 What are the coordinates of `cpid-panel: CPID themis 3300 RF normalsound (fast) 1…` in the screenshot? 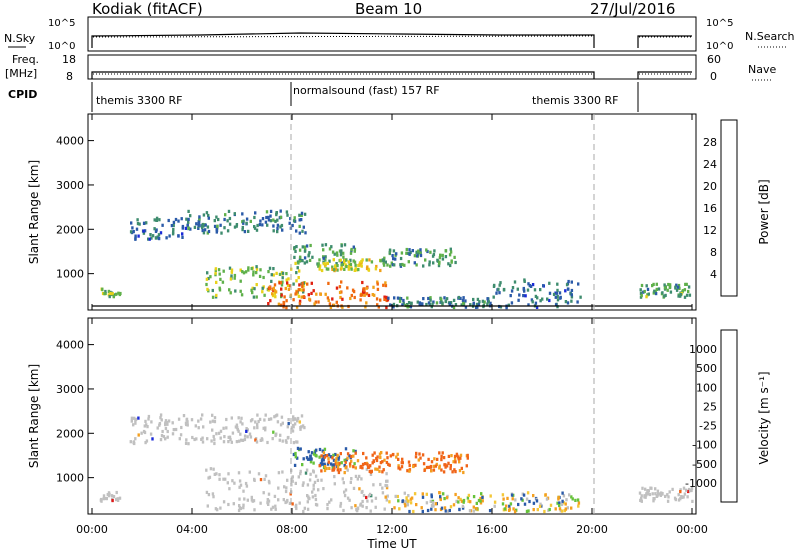 It's located at (323, 97).